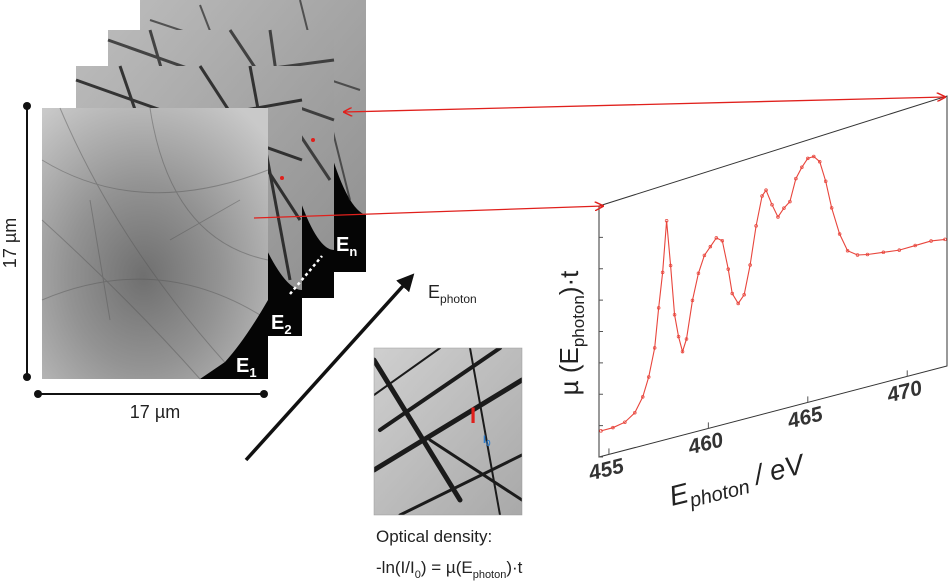 This screenshot has width=949, height=587. Describe the element at coordinates (448, 431) in the screenshot. I see `inset-micrograph` at that location.